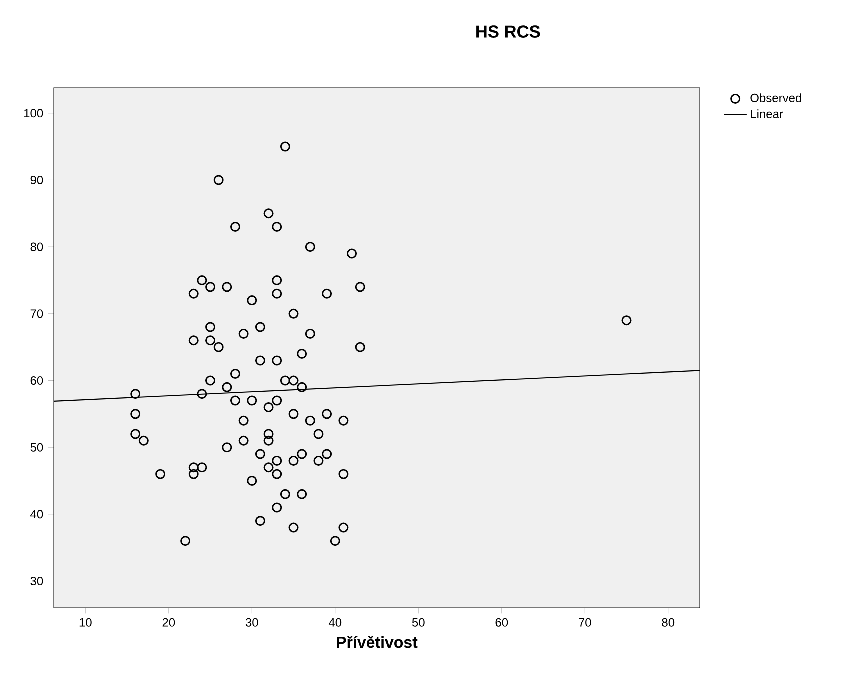  I want to click on x-tick-label: 30, so click(252, 622).